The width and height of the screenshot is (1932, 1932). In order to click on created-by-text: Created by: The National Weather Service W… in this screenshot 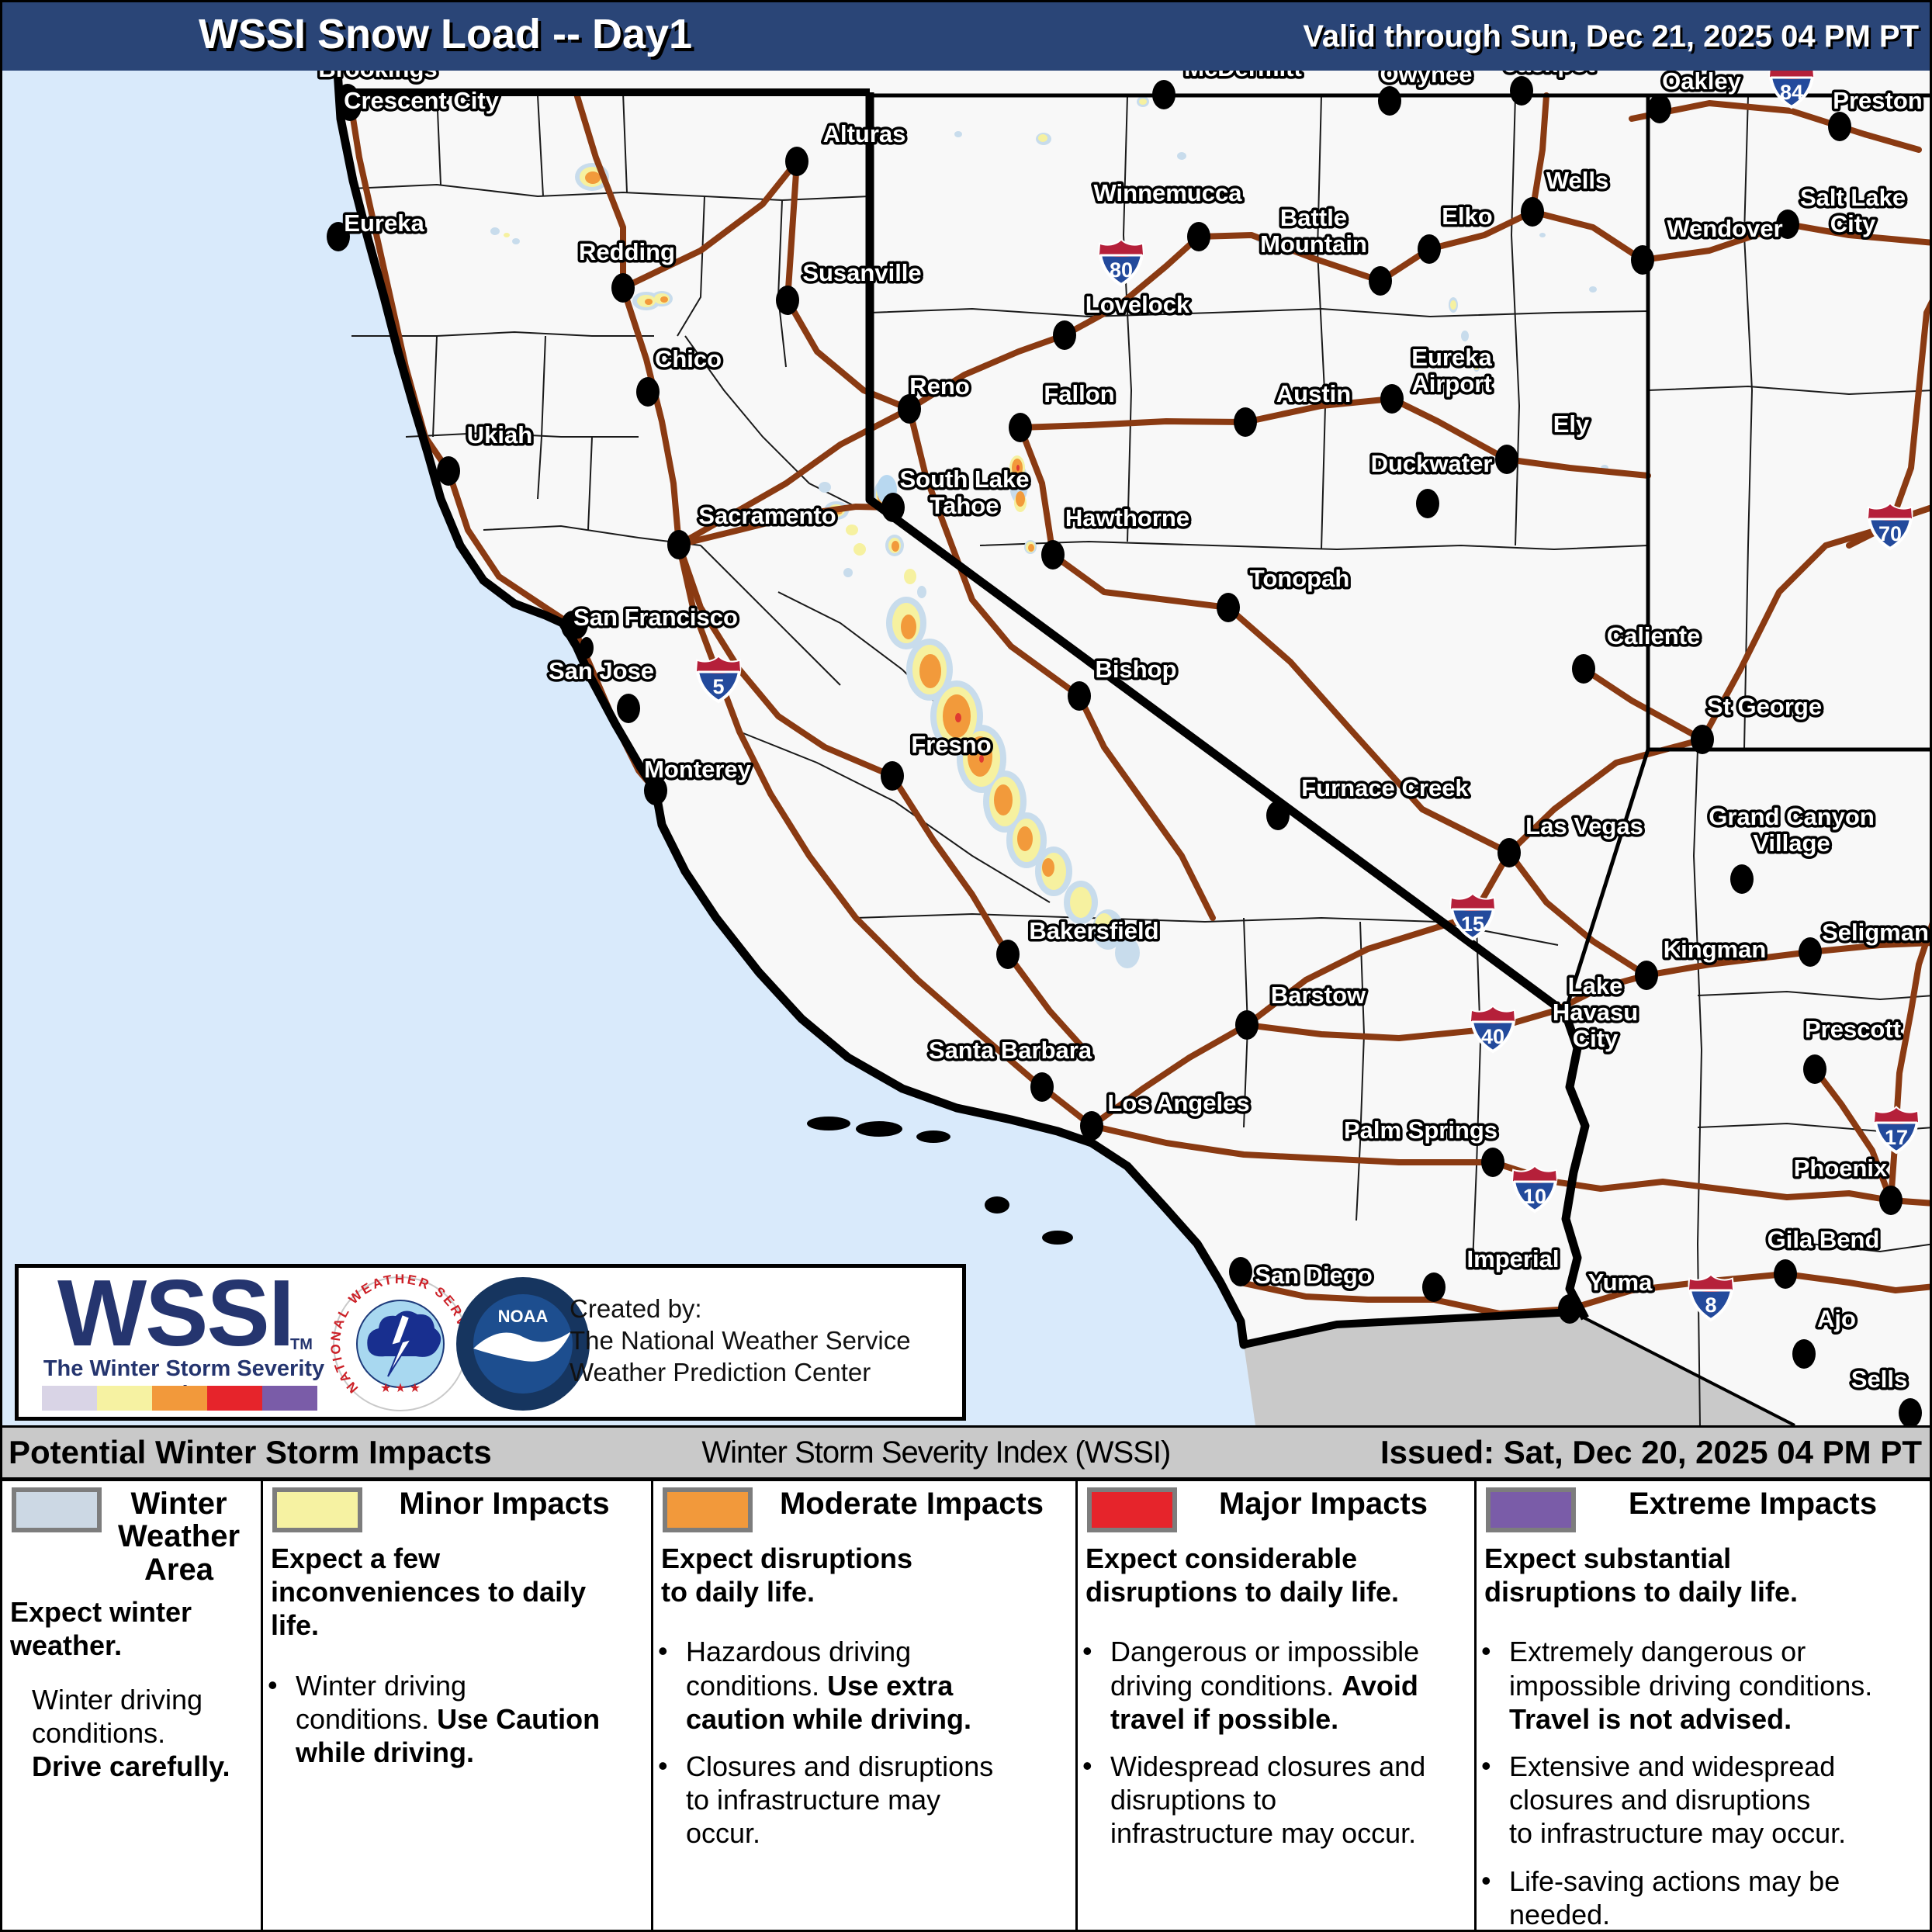, I will do `click(740, 1340)`.